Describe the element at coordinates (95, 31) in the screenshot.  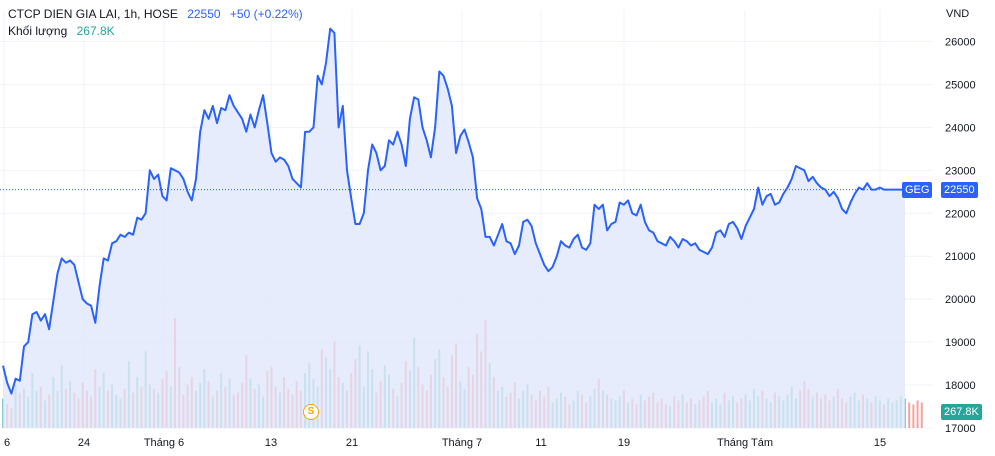
I see `volume-value: 267.8K` at that location.